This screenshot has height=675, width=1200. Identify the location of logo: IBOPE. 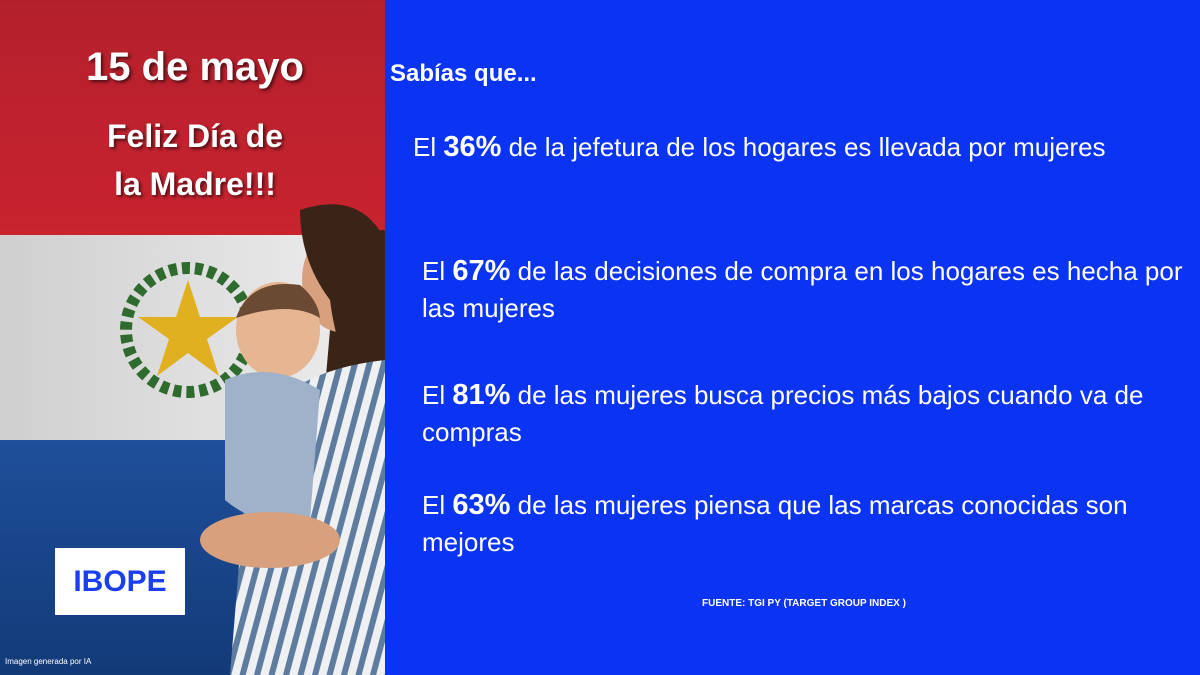
(120, 581).